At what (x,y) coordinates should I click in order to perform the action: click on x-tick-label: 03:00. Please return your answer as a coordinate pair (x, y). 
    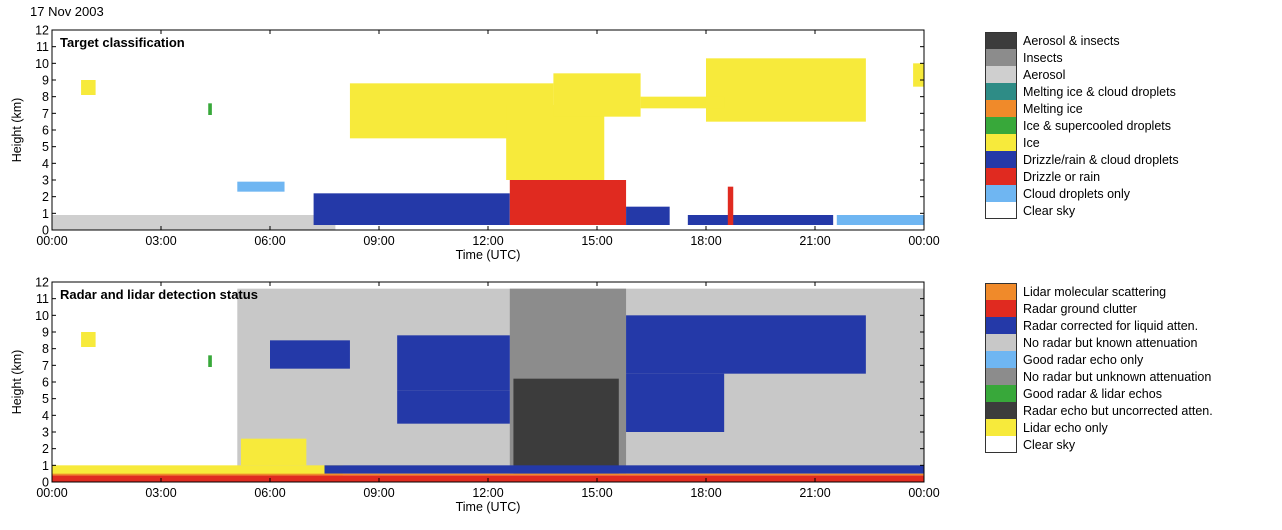
    Looking at the image, I should click on (160, 241).